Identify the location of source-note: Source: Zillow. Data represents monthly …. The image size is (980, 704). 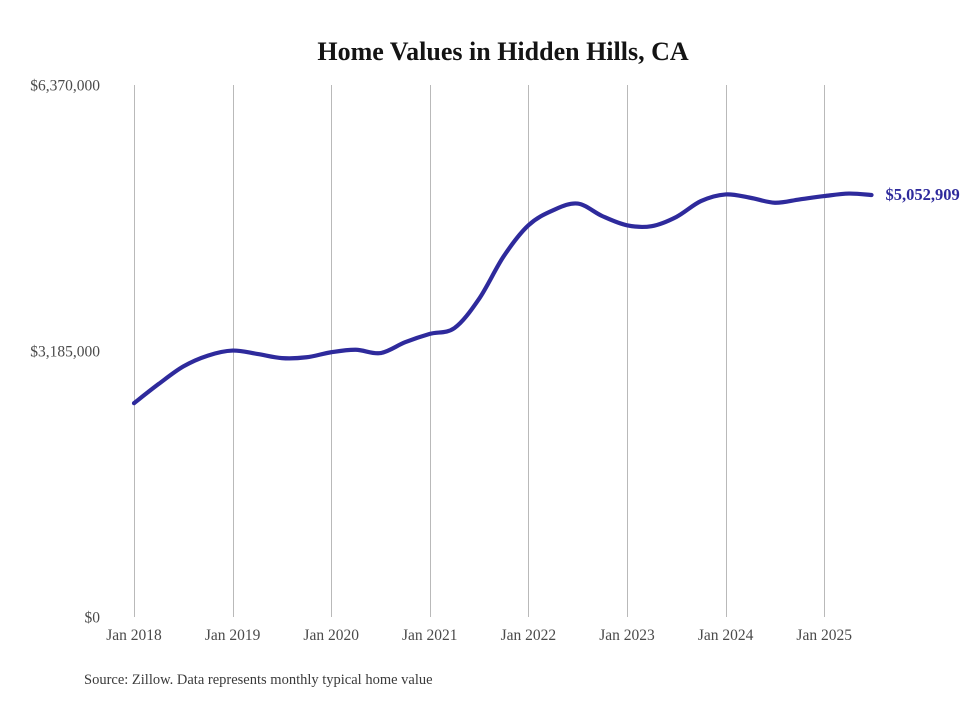
(258, 680).